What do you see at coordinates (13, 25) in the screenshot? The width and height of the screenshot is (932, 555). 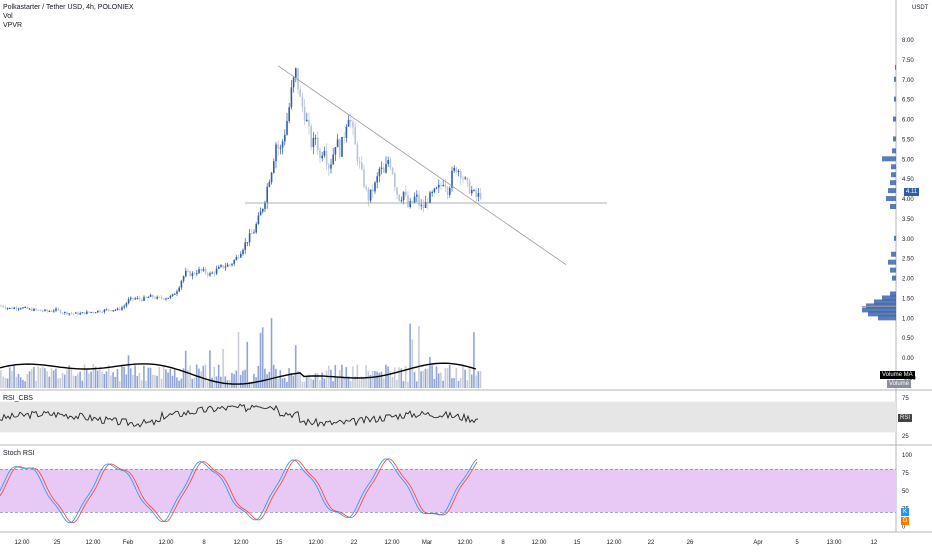 I see `vpvr-legend: VPVR` at bounding box center [13, 25].